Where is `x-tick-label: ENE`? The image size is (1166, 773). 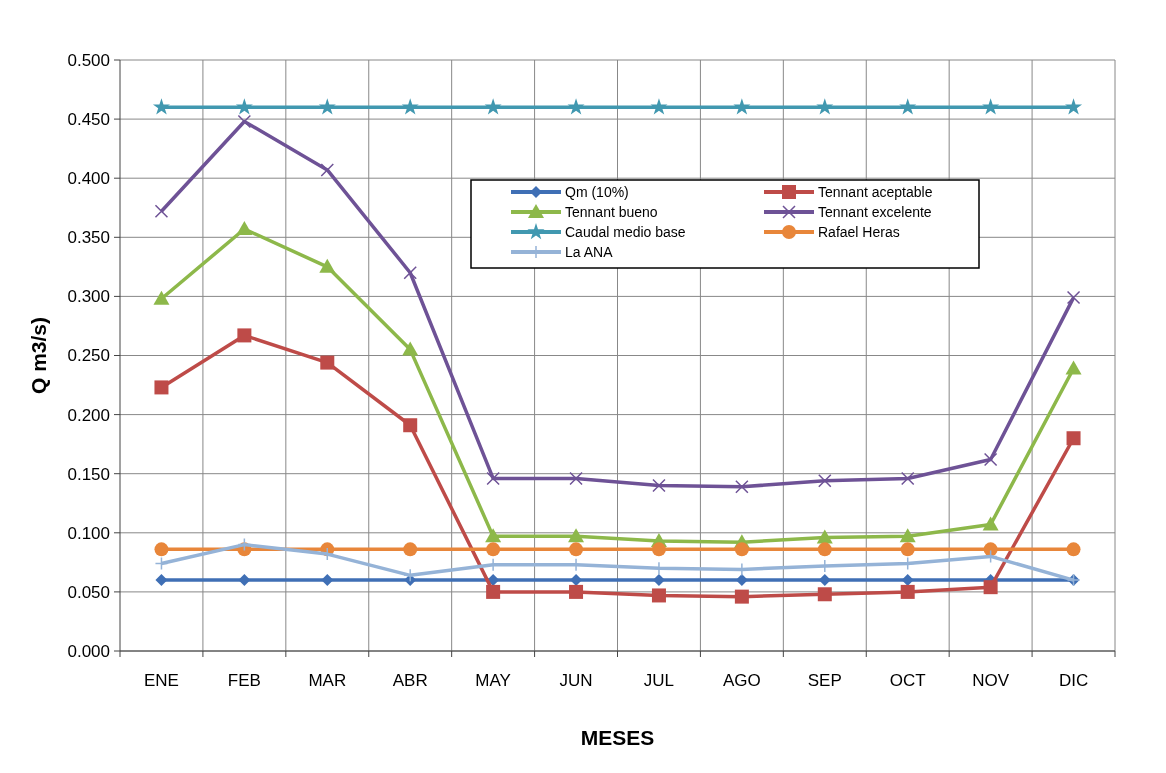
x-tick-label: ENE is located at coordinates (161, 680).